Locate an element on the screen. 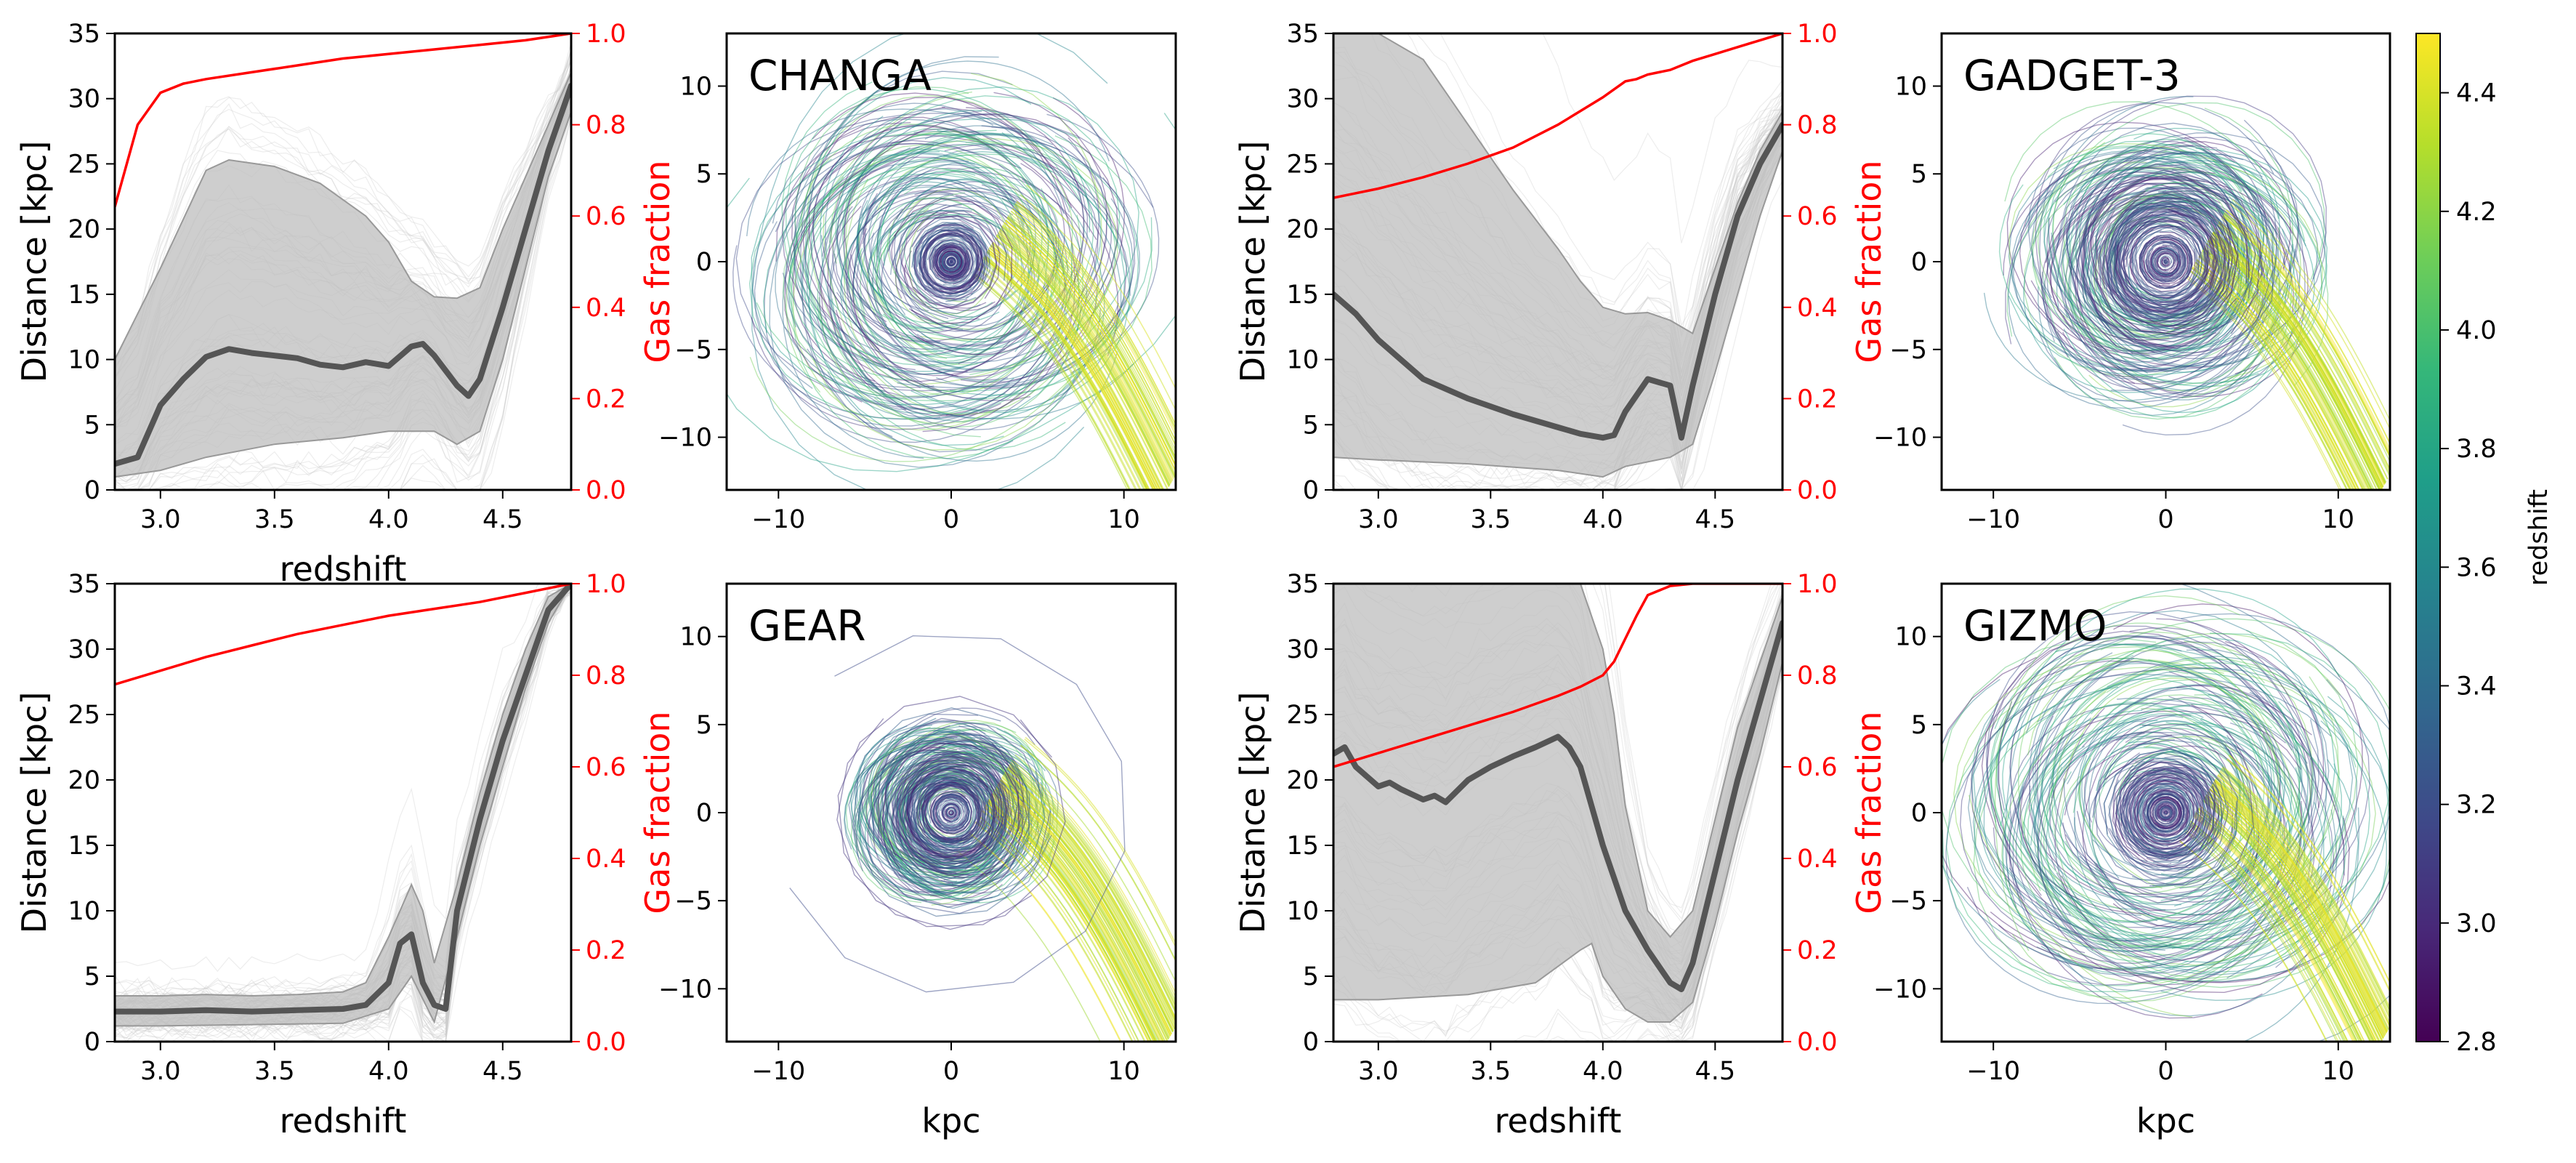 This screenshot has width=2576, height=1163. xtick-label: 4.5 is located at coordinates (503, 1071).